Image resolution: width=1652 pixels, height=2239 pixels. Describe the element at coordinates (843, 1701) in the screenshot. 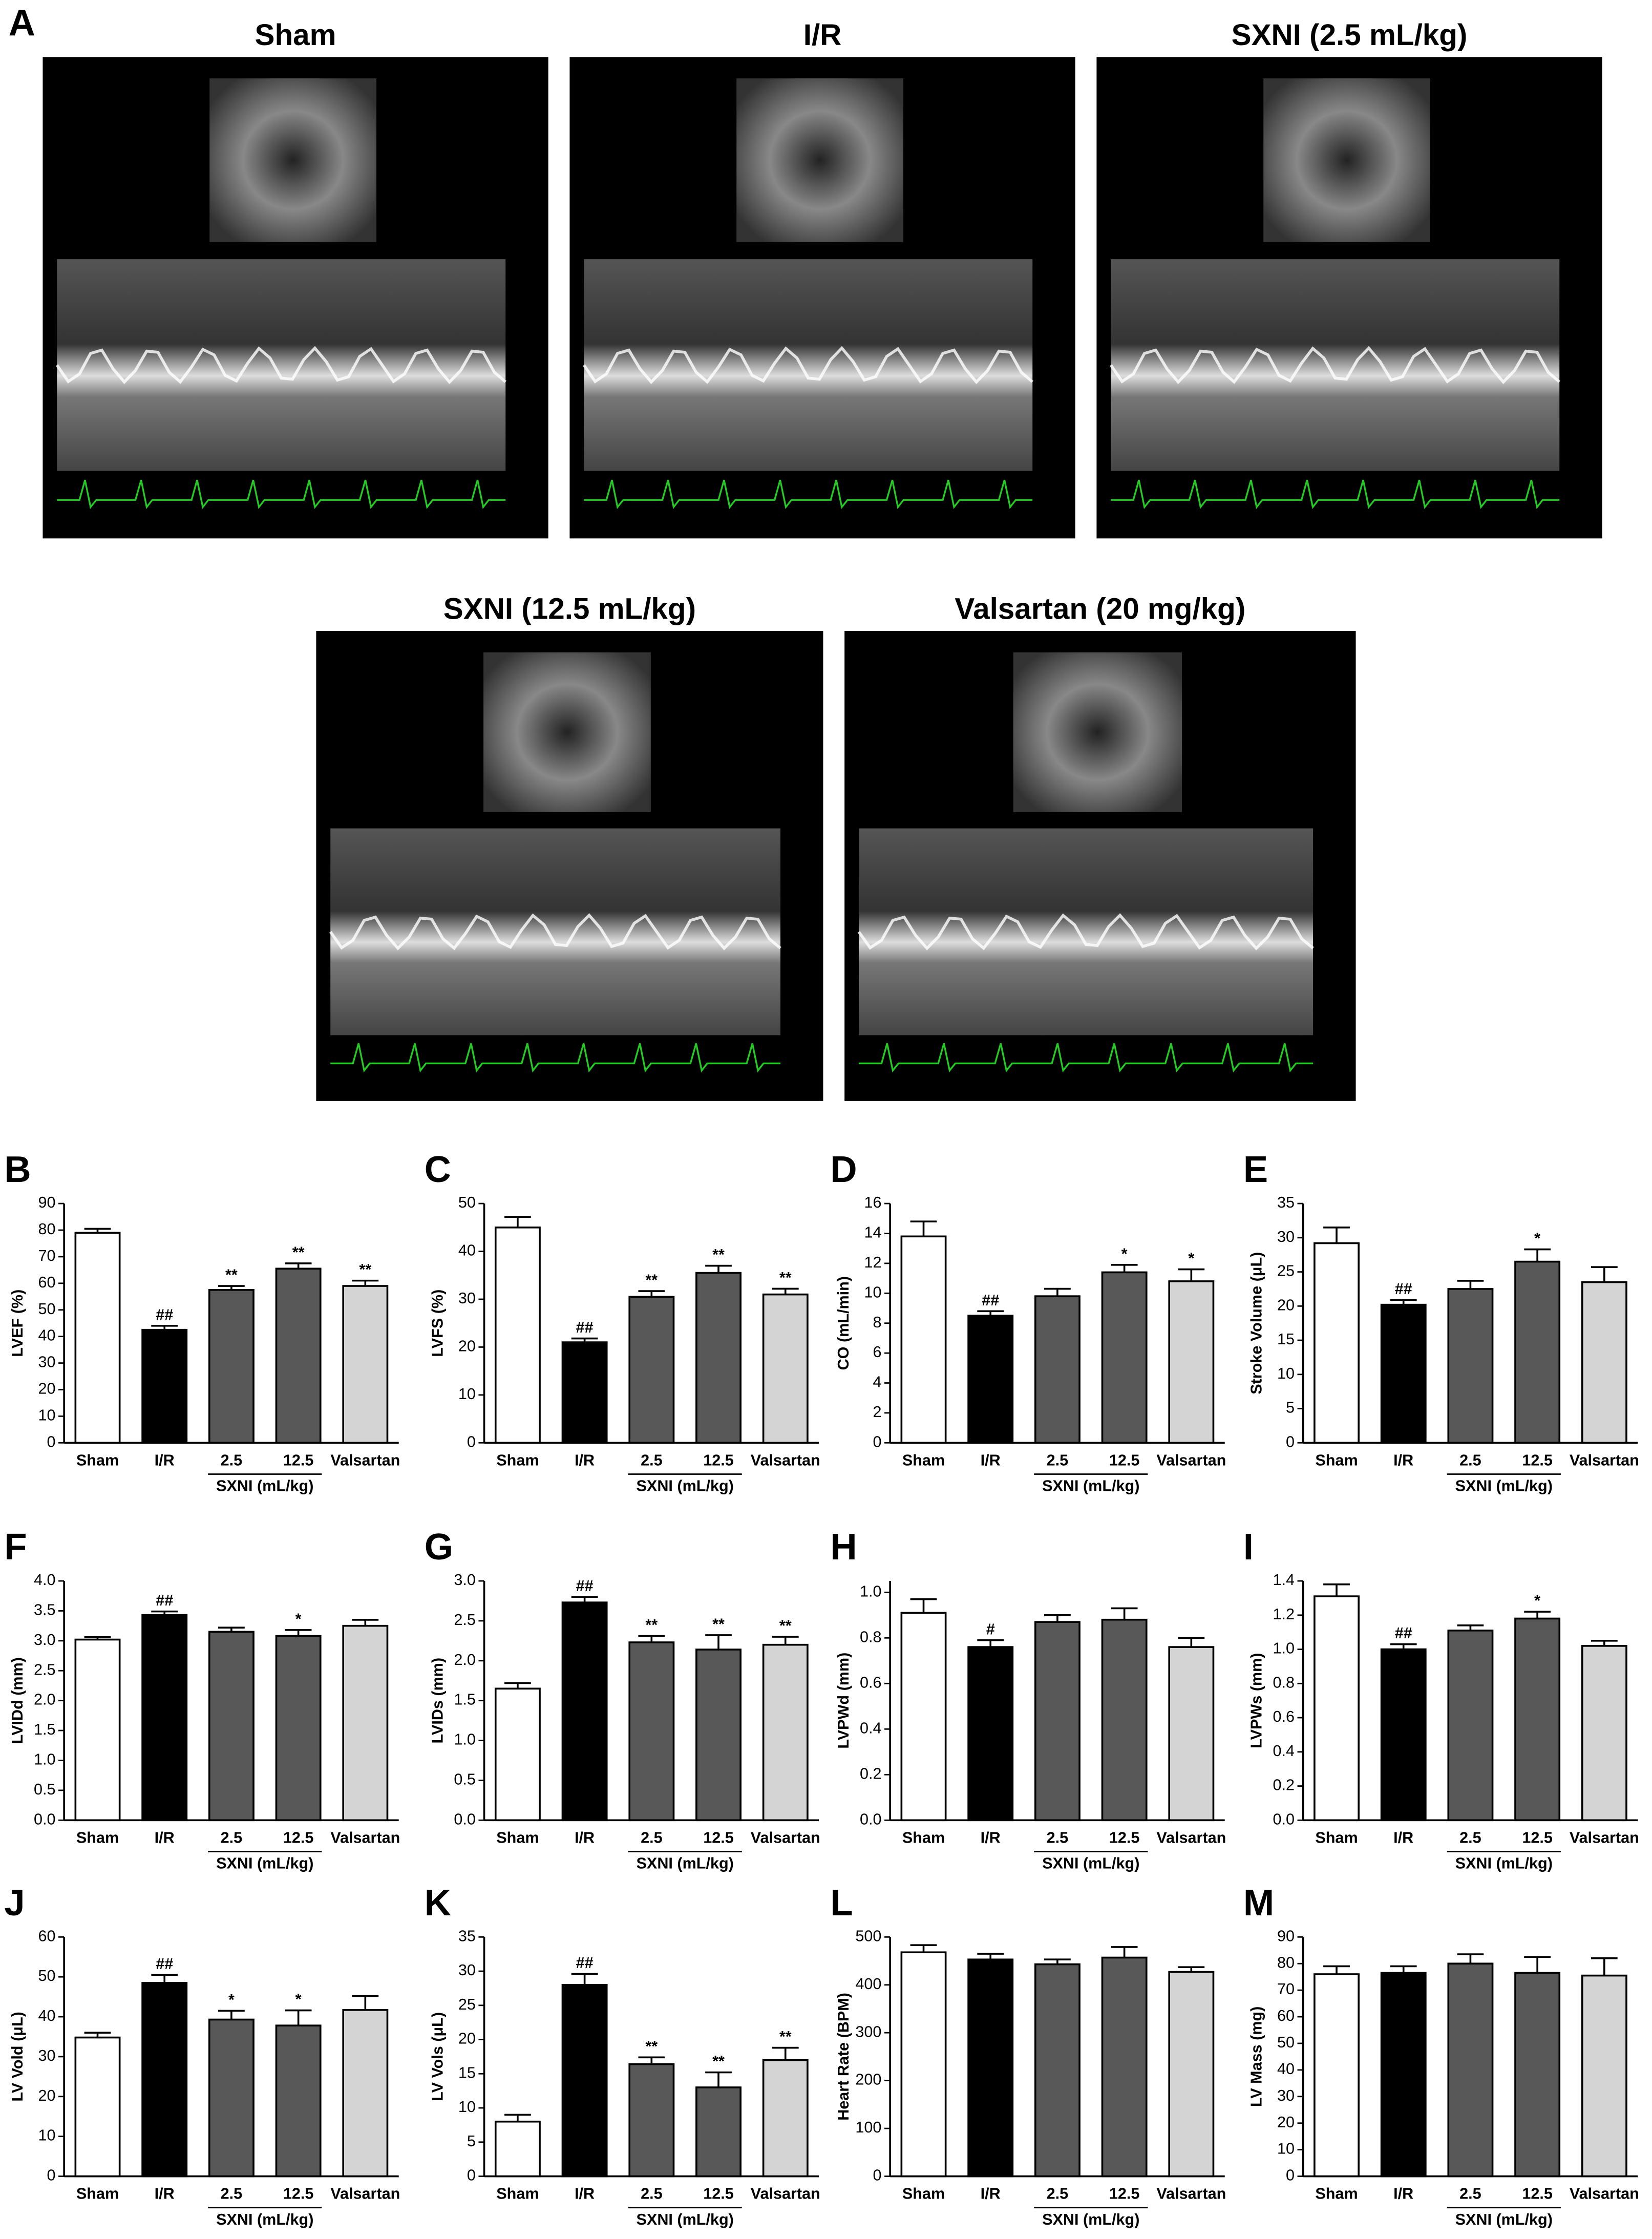

I see `y-axis-label: LVPWd (mm)` at that location.